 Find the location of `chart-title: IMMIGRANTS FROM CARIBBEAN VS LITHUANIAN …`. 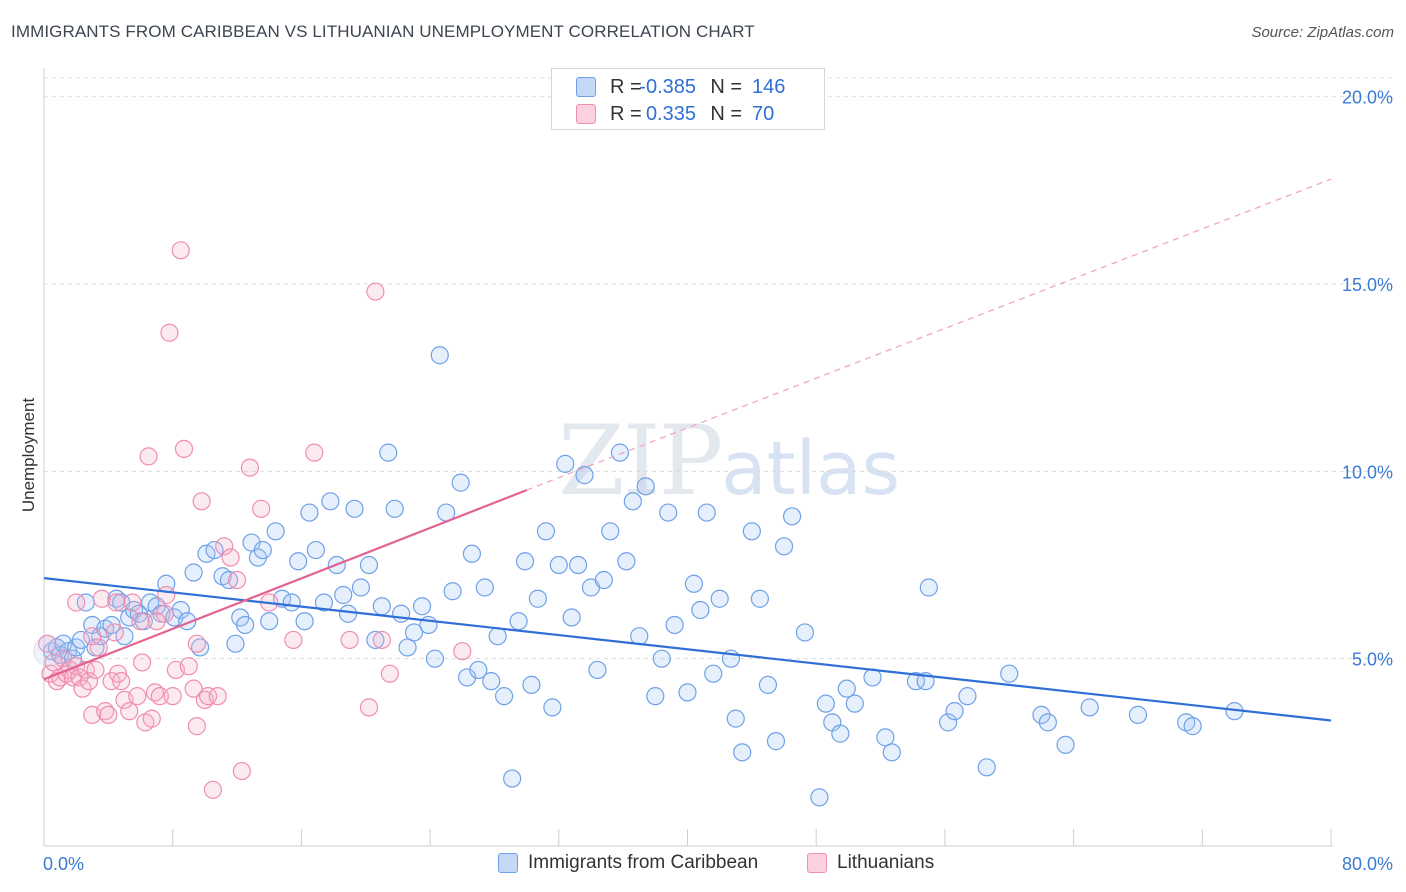

chart-title: IMMIGRANTS FROM CARIBBEAN VS LITHUANIAN … is located at coordinates (383, 31).